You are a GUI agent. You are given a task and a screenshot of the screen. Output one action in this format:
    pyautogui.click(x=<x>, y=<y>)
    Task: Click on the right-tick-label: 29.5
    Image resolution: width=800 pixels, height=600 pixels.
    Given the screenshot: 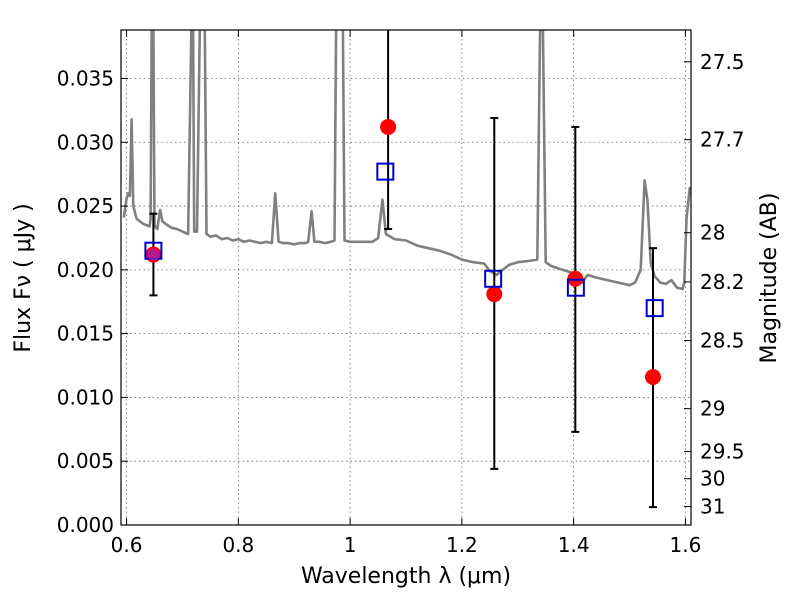 What is the action you would take?
    pyautogui.click(x=722, y=452)
    